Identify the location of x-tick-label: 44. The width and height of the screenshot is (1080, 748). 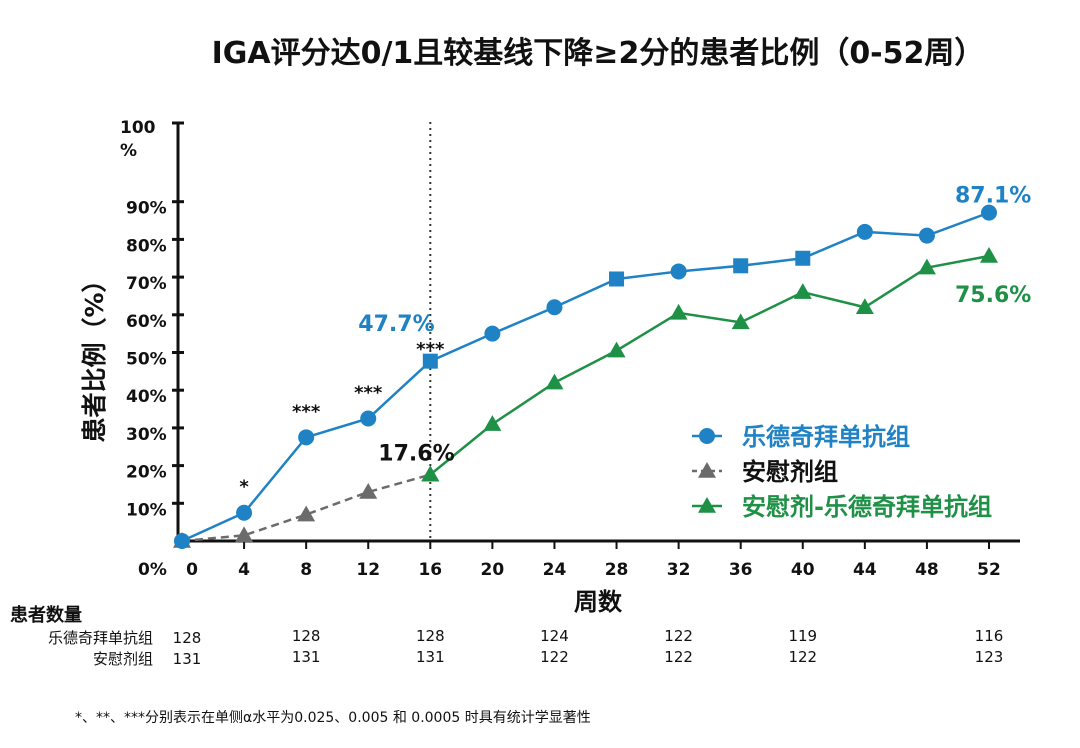
(865, 570).